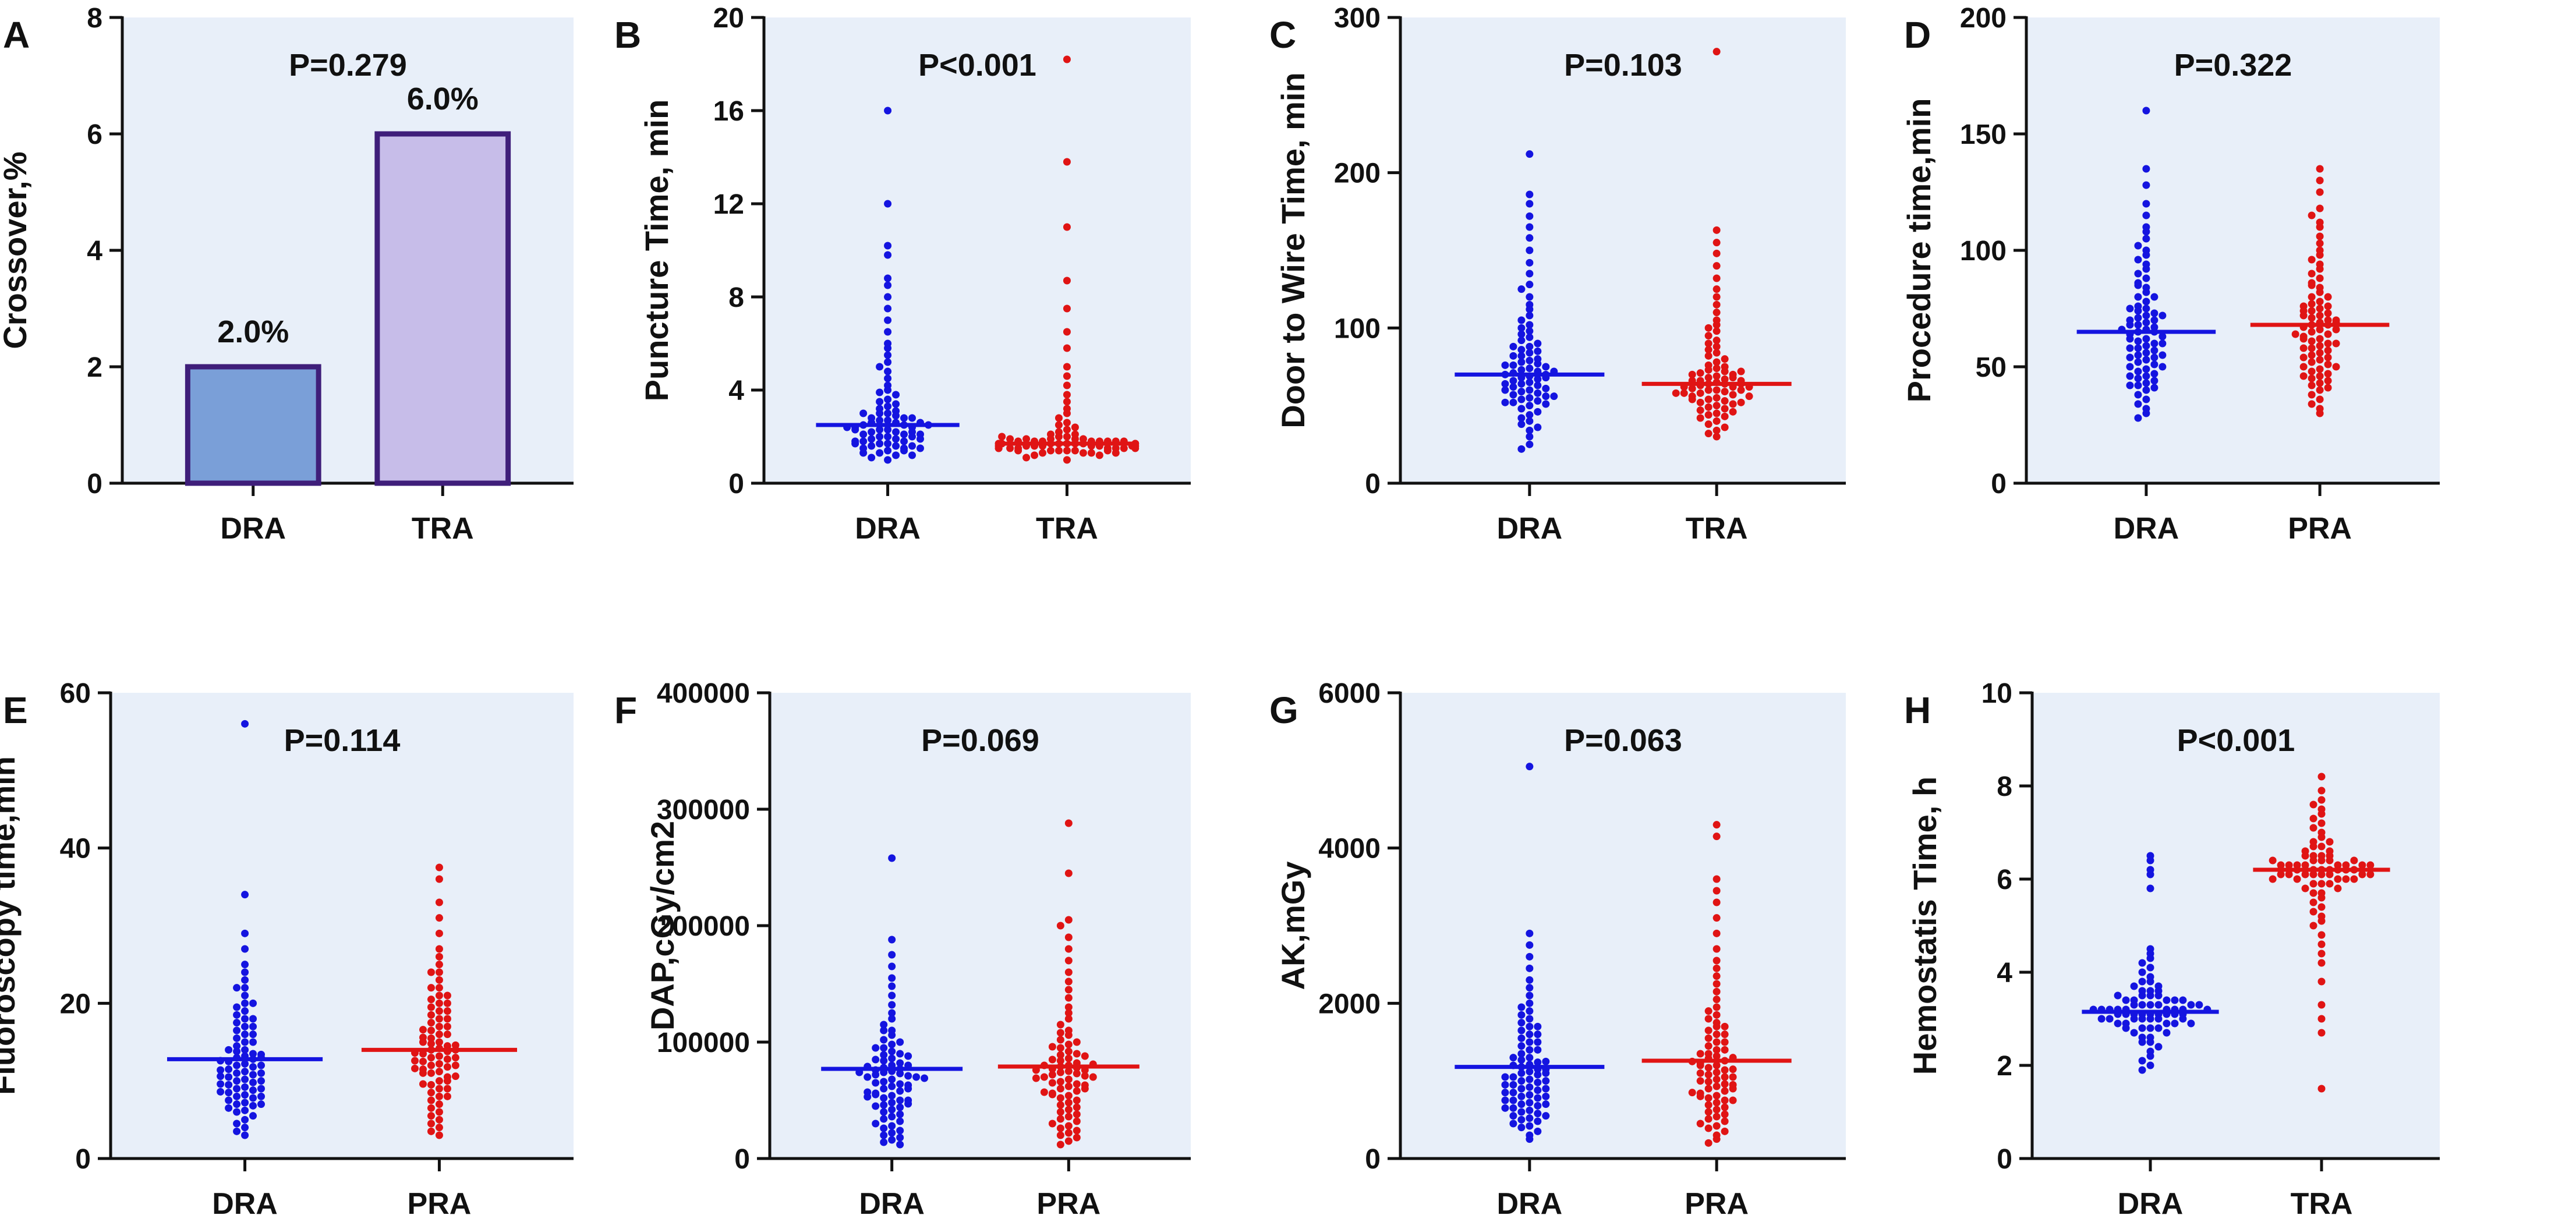 The width and height of the screenshot is (2576, 1215). What do you see at coordinates (1064, 984) in the screenshot?
I see `series-pra` at bounding box center [1064, 984].